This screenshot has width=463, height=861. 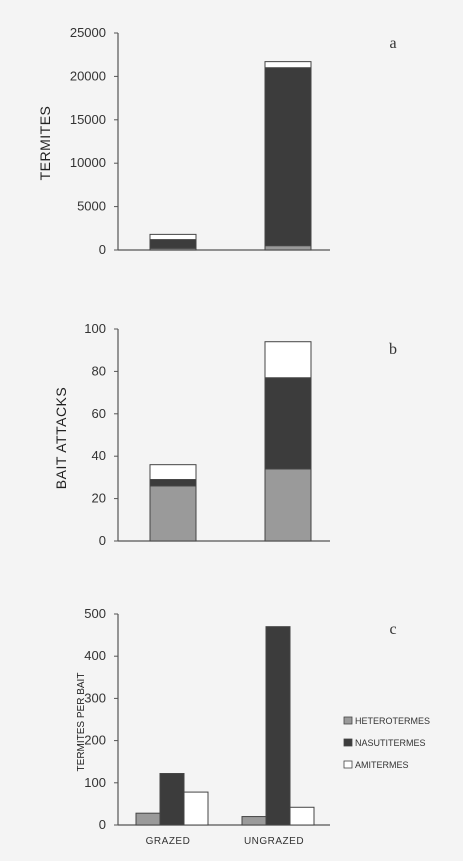 What do you see at coordinates (302, 816) in the screenshot?
I see `panel-c-bar-ungrazed-amitermes` at bounding box center [302, 816].